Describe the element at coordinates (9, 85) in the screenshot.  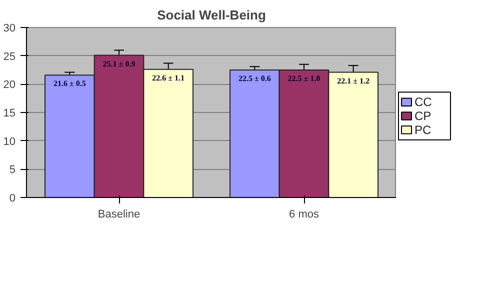
I see `y-tick-label: 20` at that location.